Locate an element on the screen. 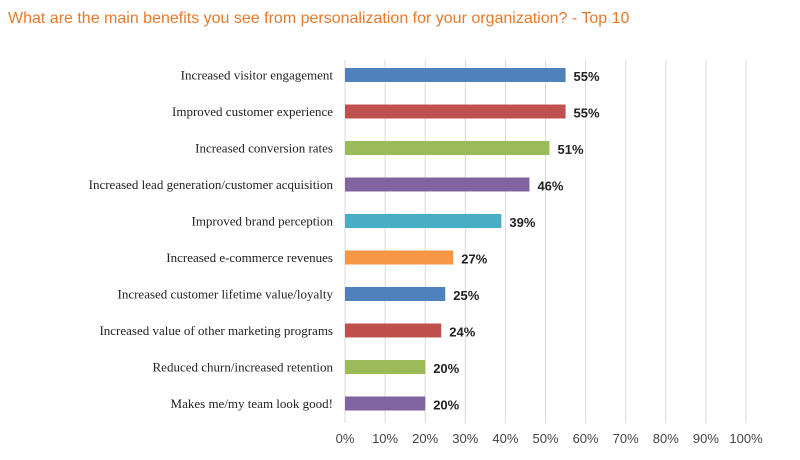 Image resolution: width=800 pixels, height=460 pixels. category-label: Improved customer experience is located at coordinates (252, 111).